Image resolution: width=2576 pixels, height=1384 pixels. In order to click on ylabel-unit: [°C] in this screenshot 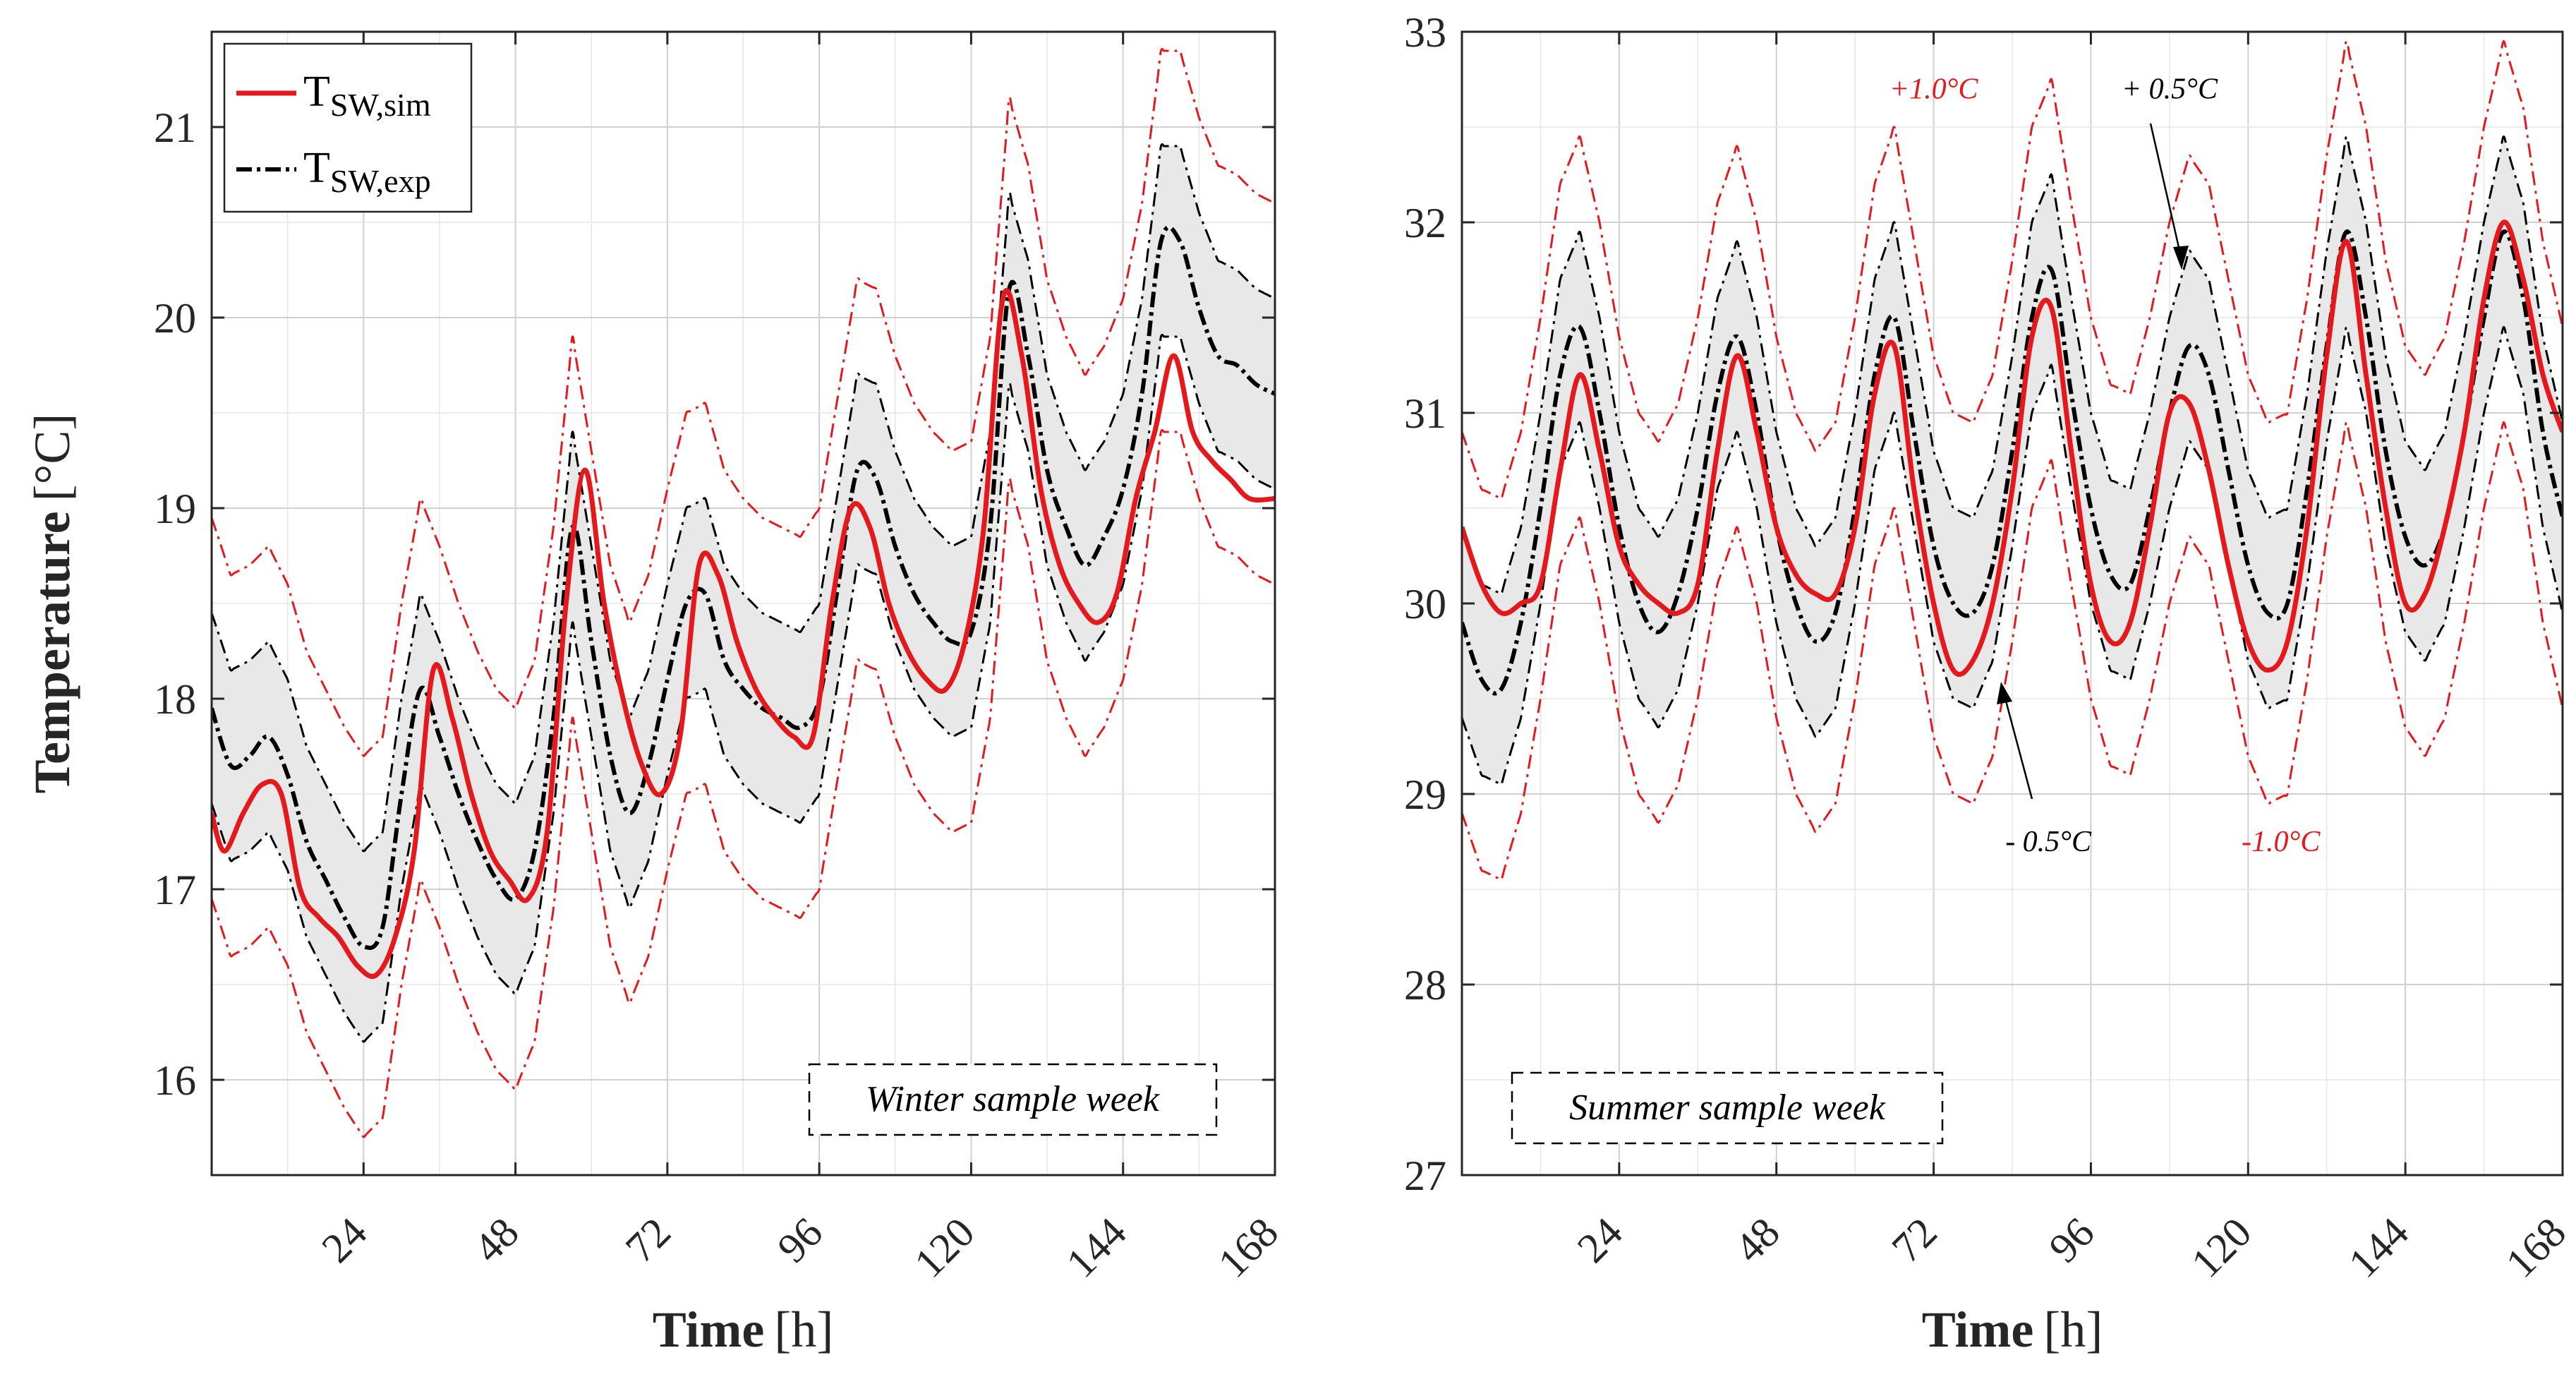, I will do `click(52, 458)`.